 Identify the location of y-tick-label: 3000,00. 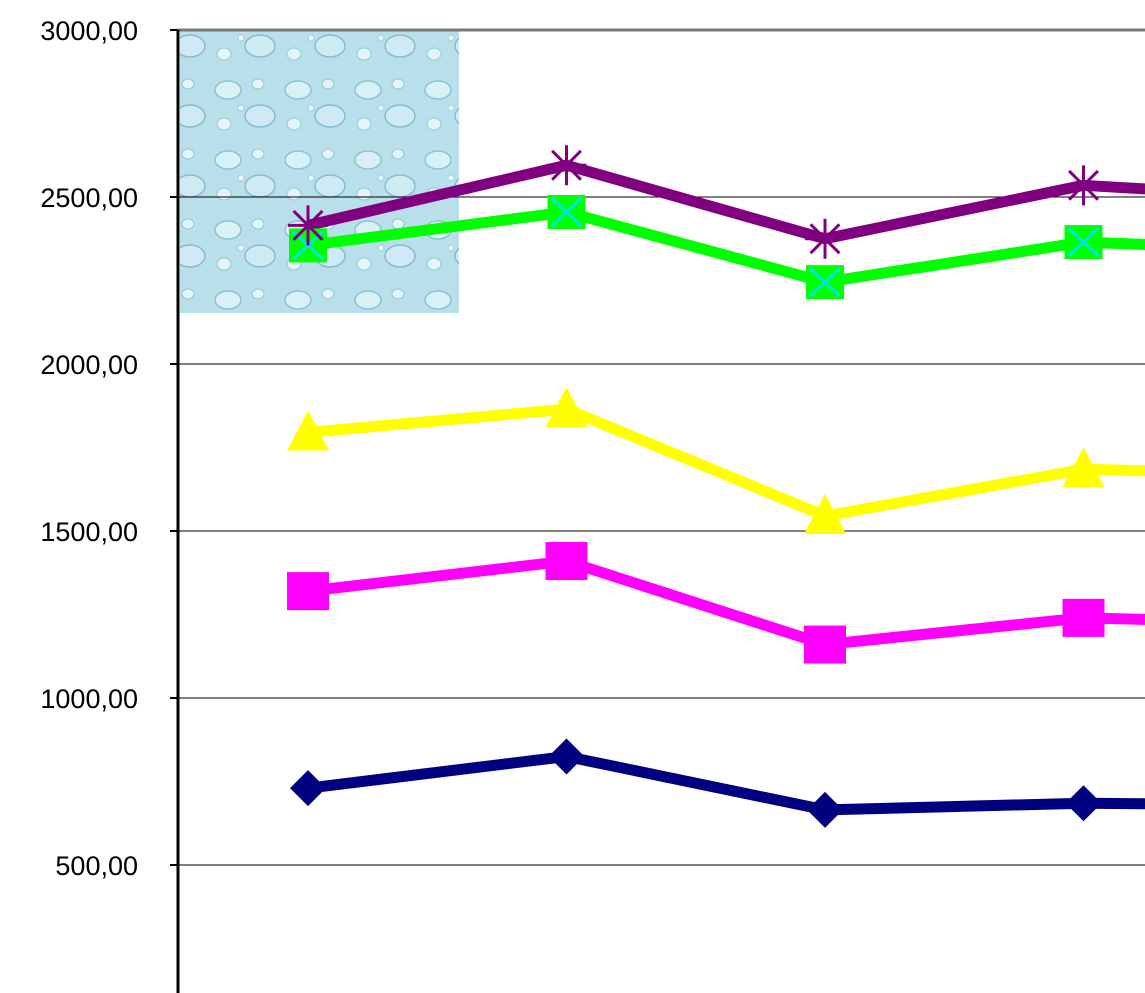
(89, 31).